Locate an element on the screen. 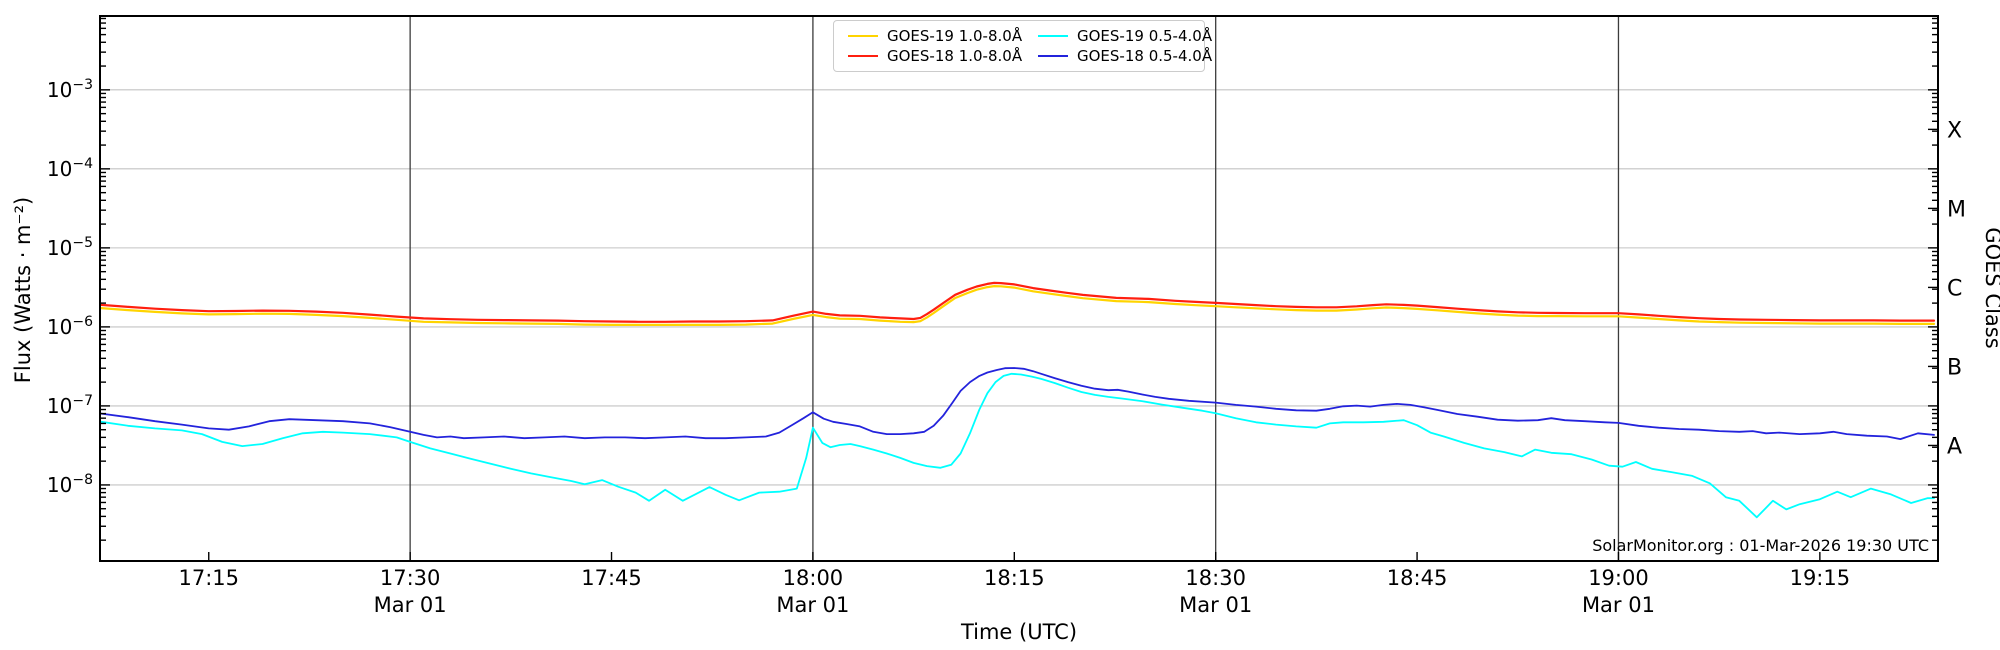 The image size is (2000, 650). x-tick-label: 17:30 is located at coordinates (410, 578).